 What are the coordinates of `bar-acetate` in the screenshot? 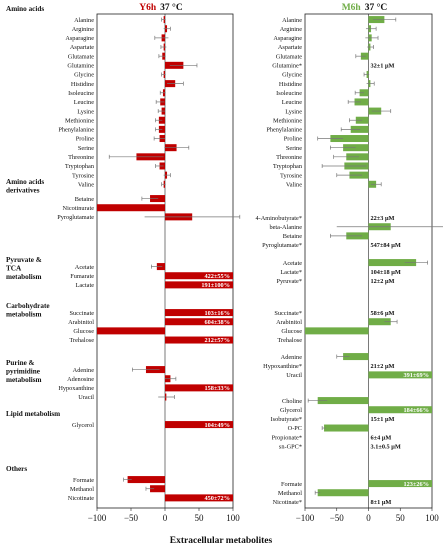 It's located at (392, 263).